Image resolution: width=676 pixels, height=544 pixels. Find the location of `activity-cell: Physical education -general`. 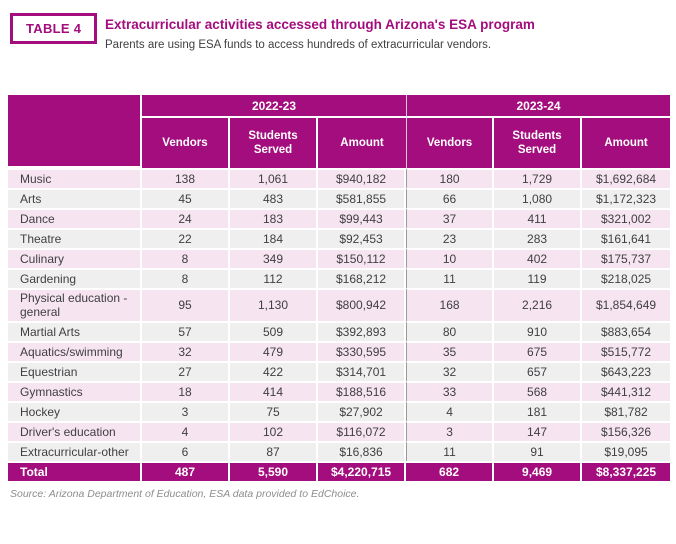

activity-cell: Physical education -general is located at coordinates (75, 304).